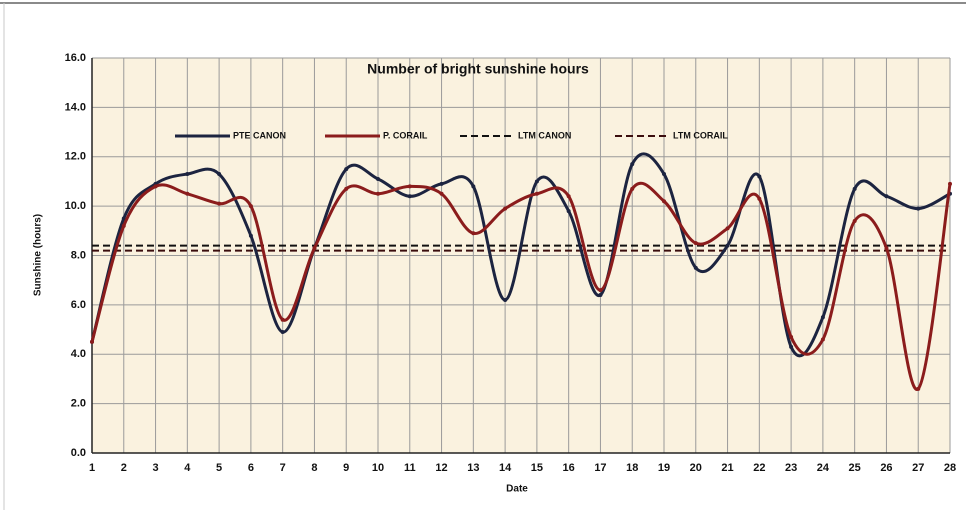 This screenshot has height=510, width=966. What do you see at coordinates (759, 468) in the screenshot?
I see `x-tick-label: 22` at bounding box center [759, 468].